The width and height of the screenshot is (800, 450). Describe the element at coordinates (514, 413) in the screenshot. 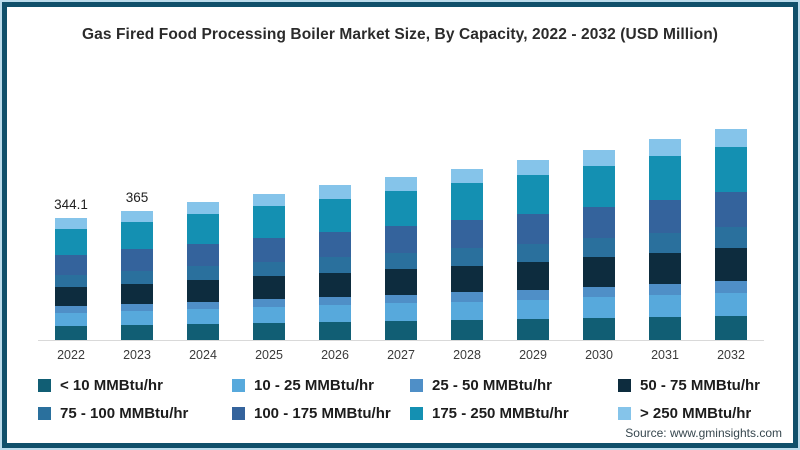

I see `legend-item: 175 - 250 MMBtu/hr` at that location.